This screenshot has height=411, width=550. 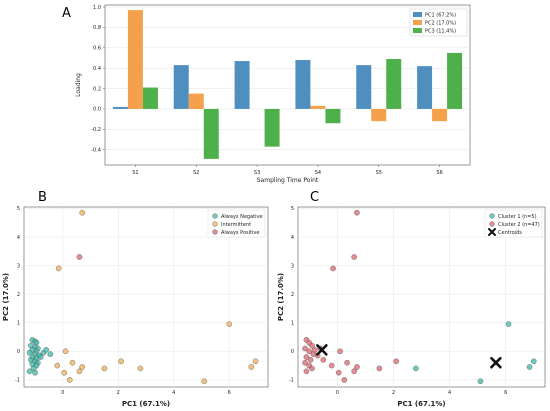 What do you see at coordinates (66, 13) in the screenshot?
I see `panel-letter: A` at bounding box center [66, 13].